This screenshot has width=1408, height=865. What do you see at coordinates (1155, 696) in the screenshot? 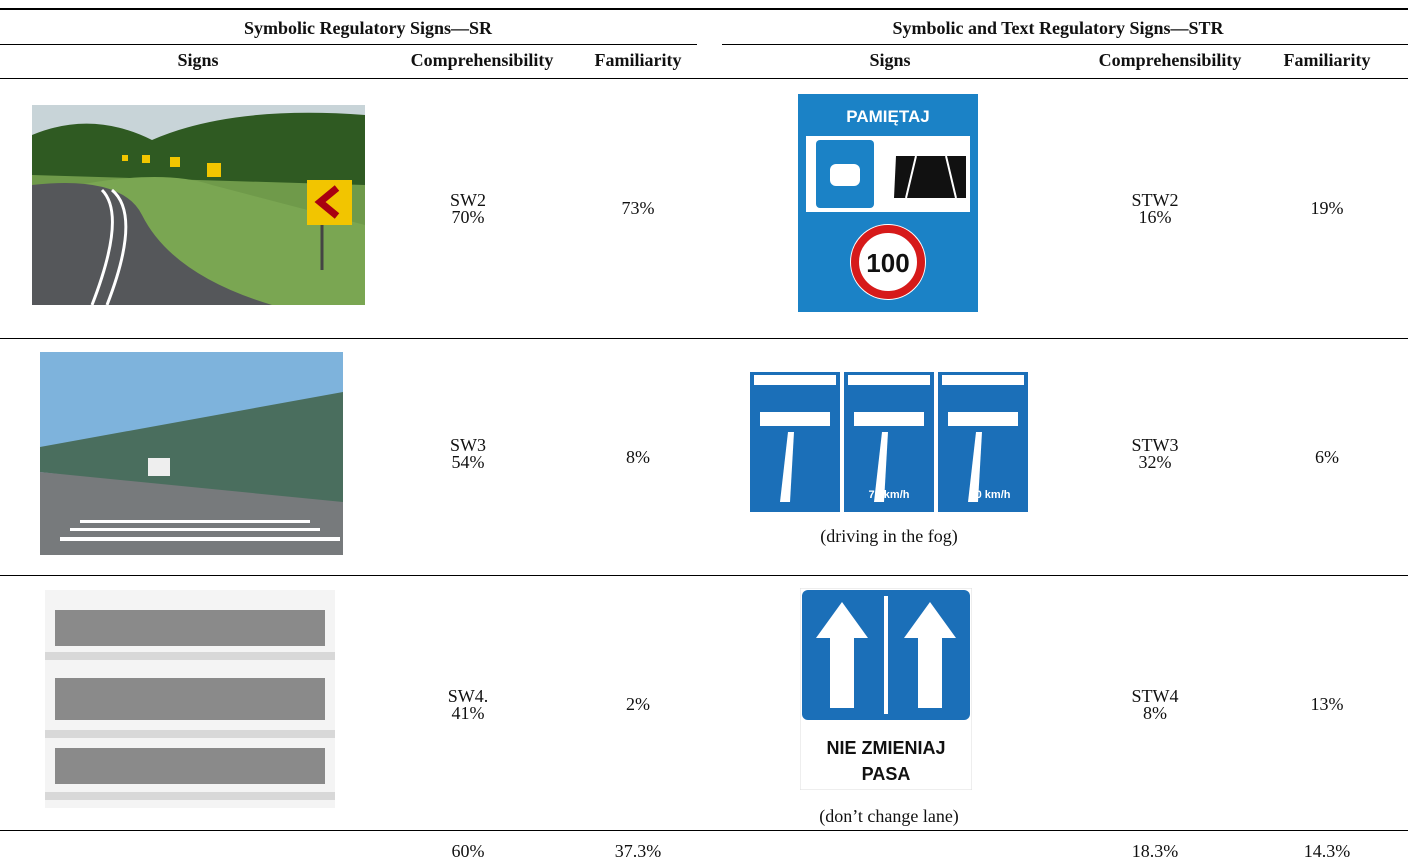
I see `sign-code: STW4` at bounding box center [1155, 696].